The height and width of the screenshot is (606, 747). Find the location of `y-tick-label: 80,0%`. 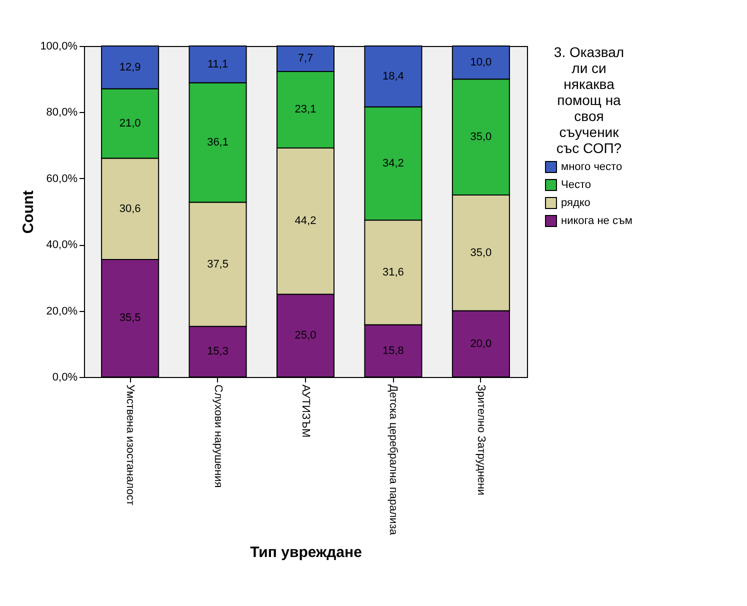

y-tick-label: 80,0% is located at coordinates (62, 112).